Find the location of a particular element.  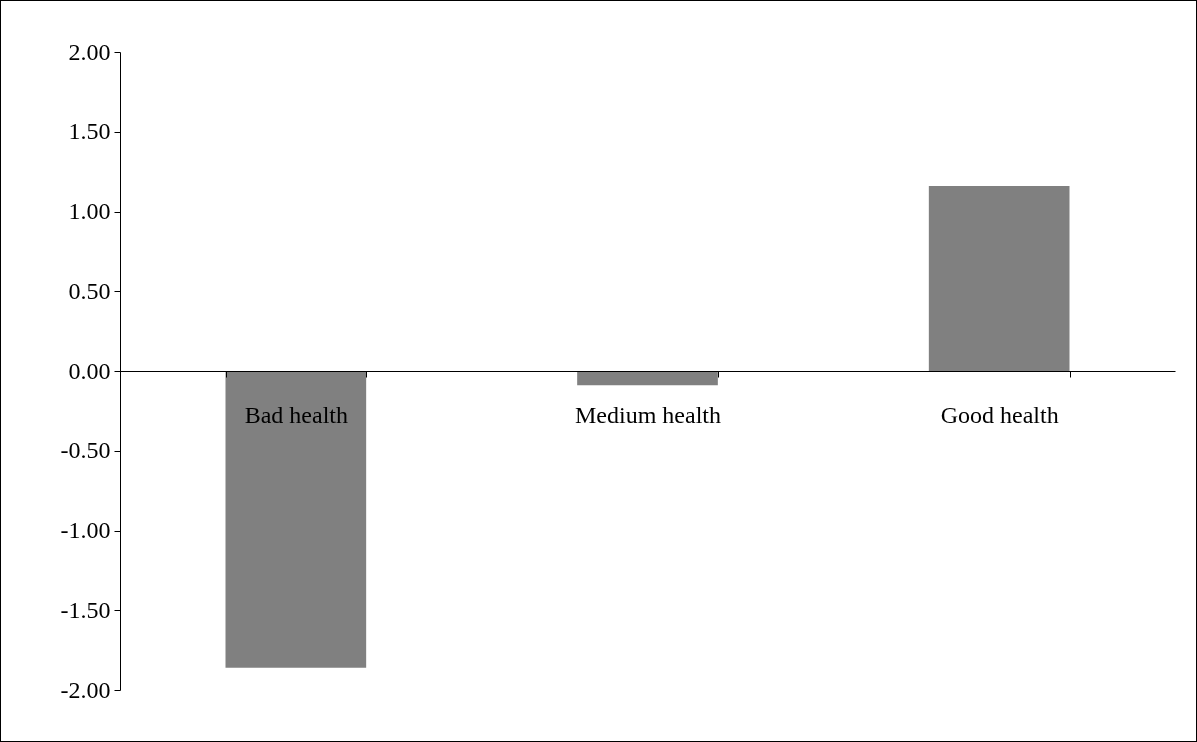

y-tick-label: -2.00 is located at coordinates (85, 689).